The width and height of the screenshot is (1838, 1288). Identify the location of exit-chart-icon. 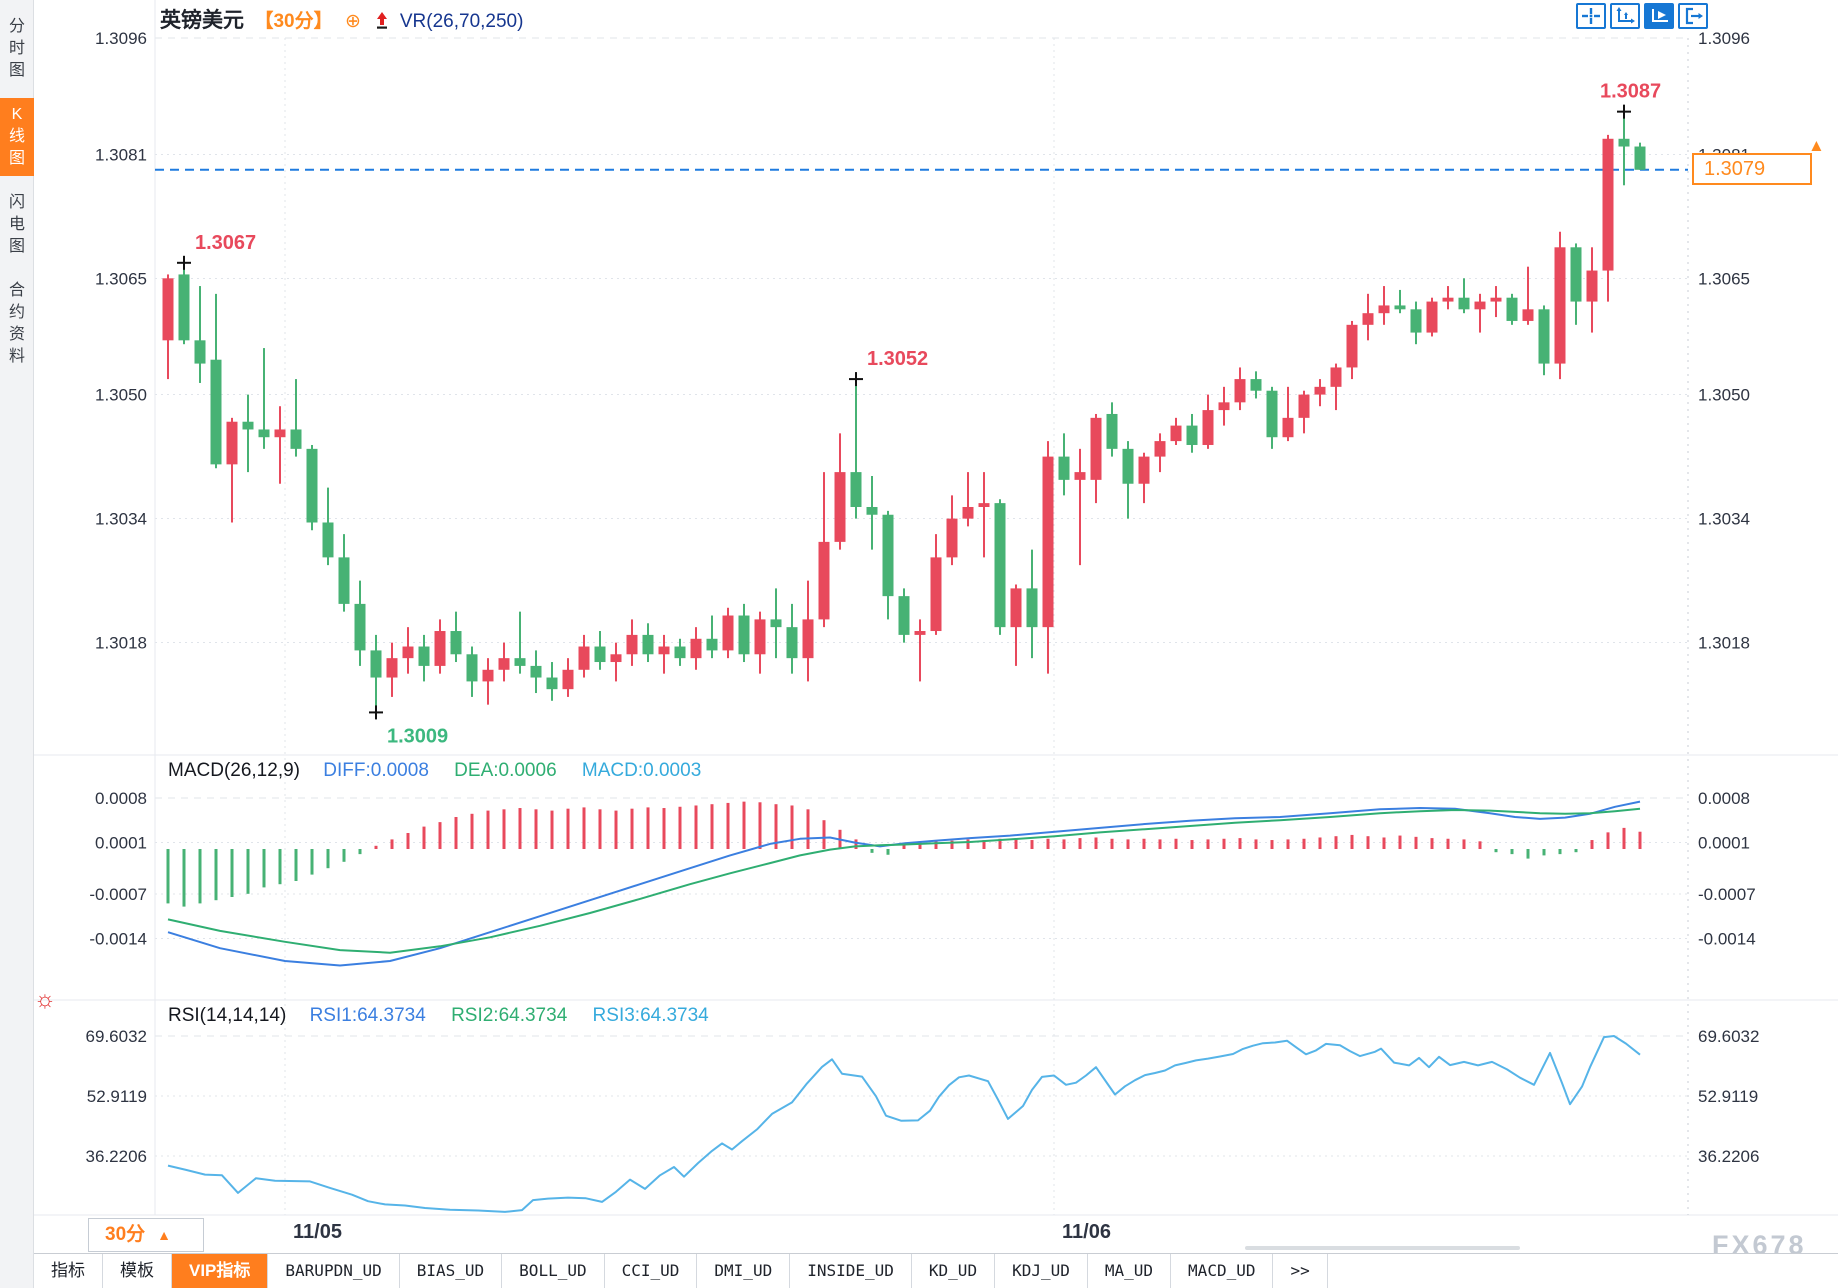
(1694, 16).